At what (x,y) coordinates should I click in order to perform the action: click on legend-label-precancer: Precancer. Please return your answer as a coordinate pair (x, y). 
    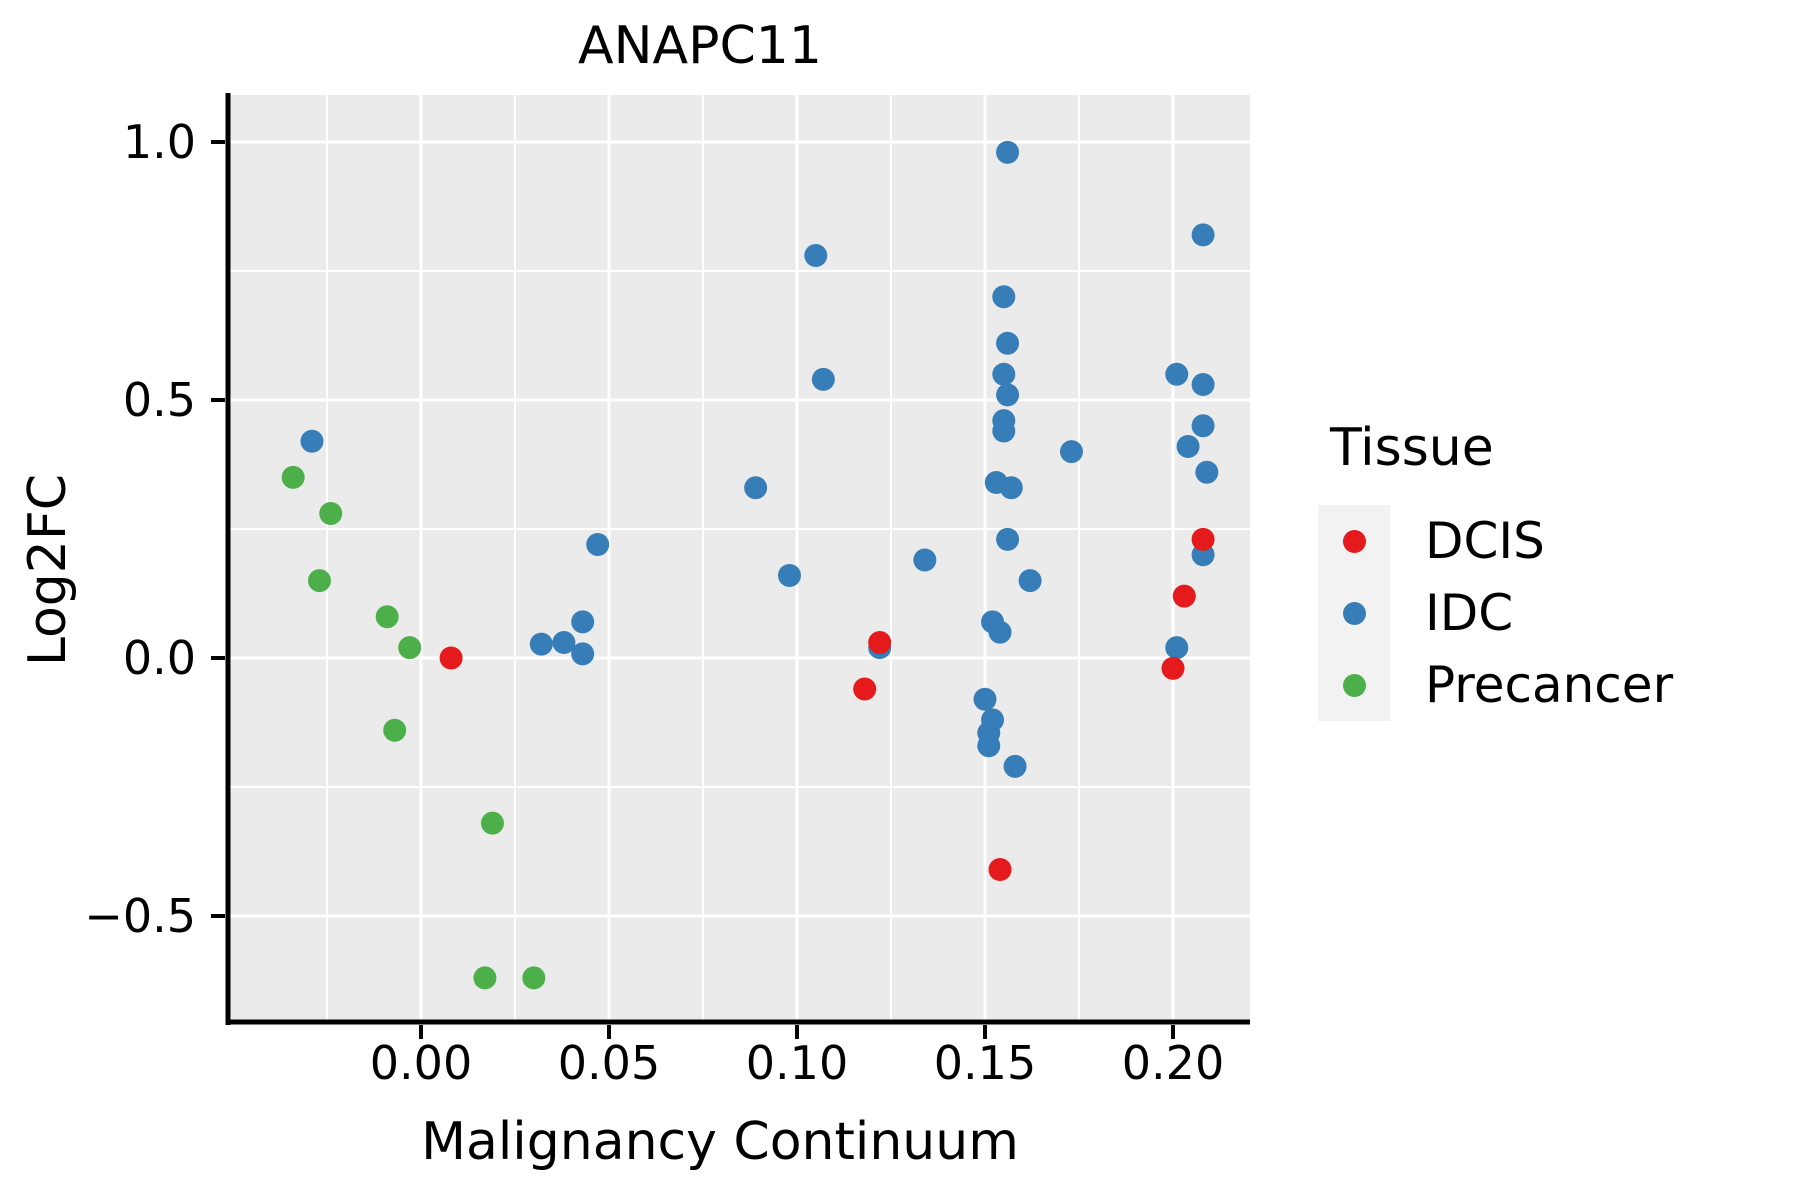
    Looking at the image, I should click on (1549, 685).